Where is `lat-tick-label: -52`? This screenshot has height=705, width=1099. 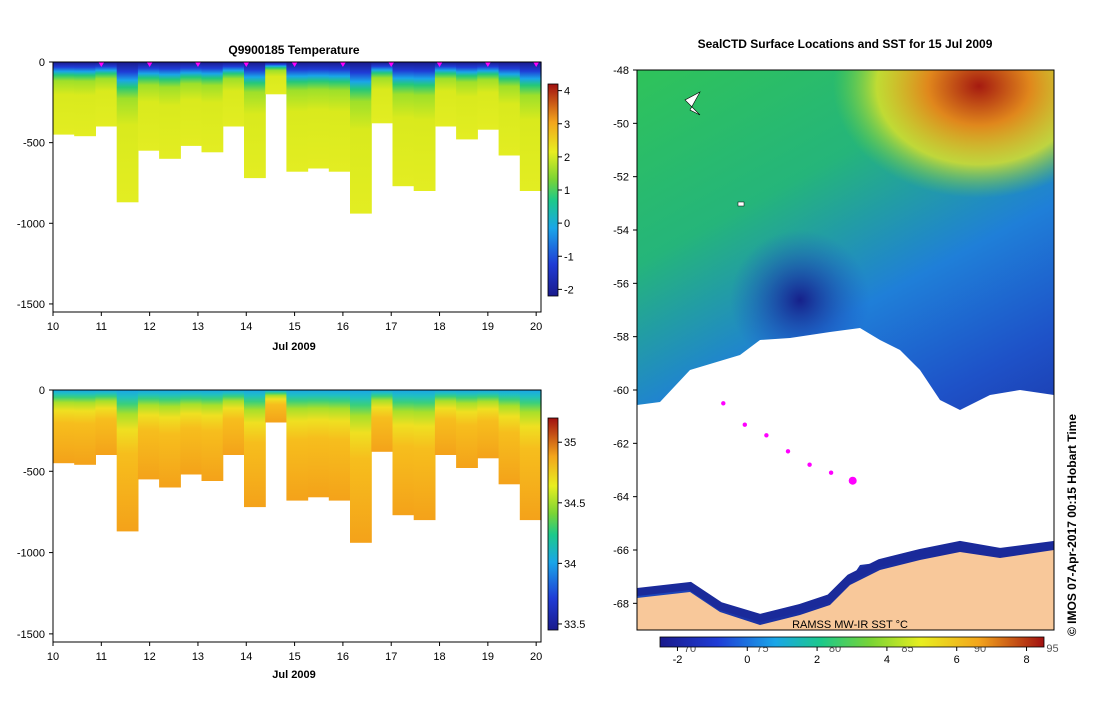
lat-tick-label: -52 is located at coordinates (621, 178).